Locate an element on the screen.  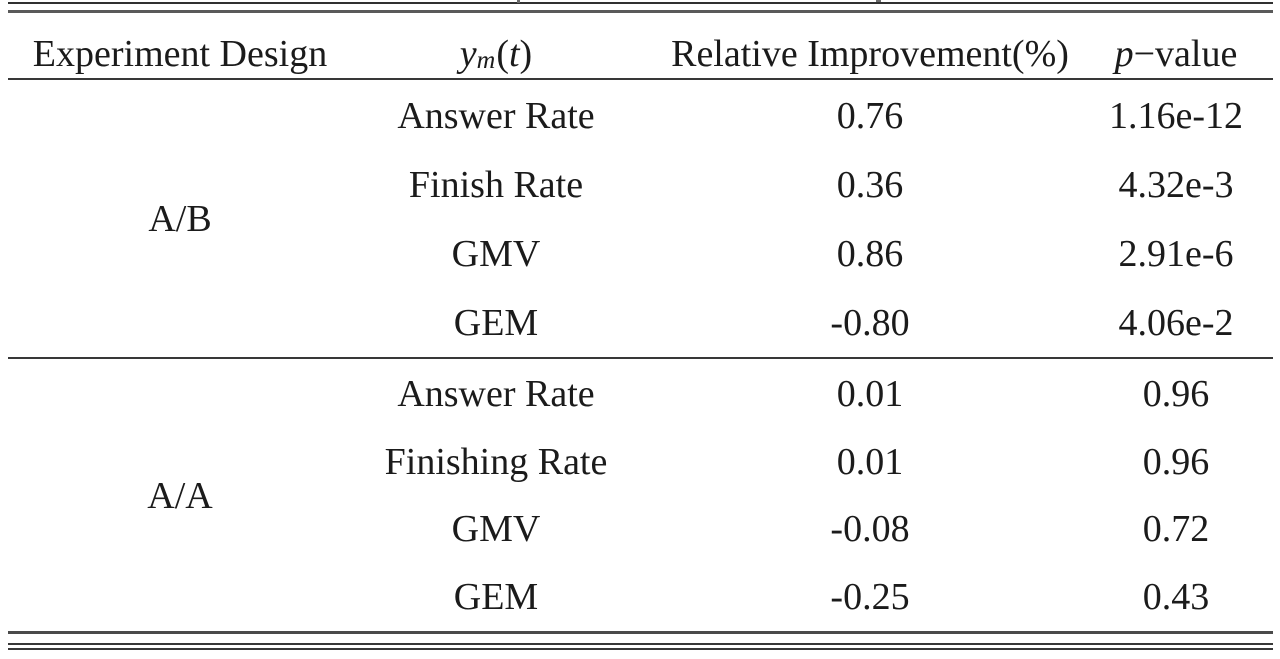
improvement-cell: -0.25 is located at coordinates (870, 597).